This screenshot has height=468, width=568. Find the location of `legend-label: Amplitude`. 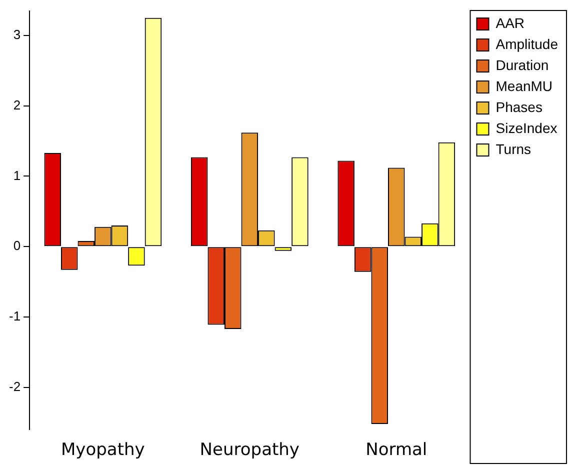

legend-label: Amplitude is located at coordinates (527, 44).